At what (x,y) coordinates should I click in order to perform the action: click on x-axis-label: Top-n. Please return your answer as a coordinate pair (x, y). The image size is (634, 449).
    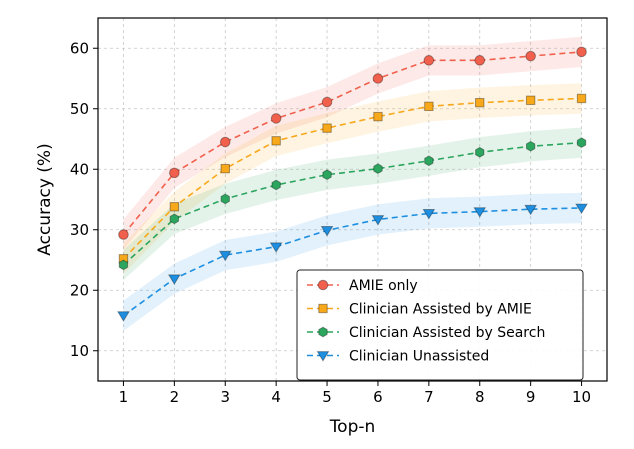
    Looking at the image, I should click on (352, 427).